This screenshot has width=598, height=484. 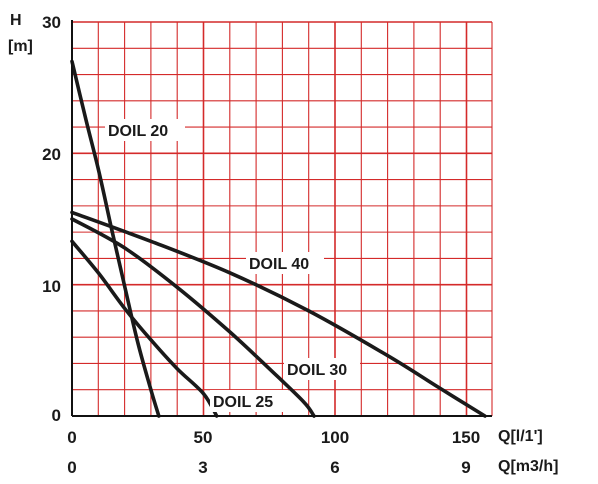 I want to click on curve-label-doil-25: DOIL 25, so click(x=243, y=402).